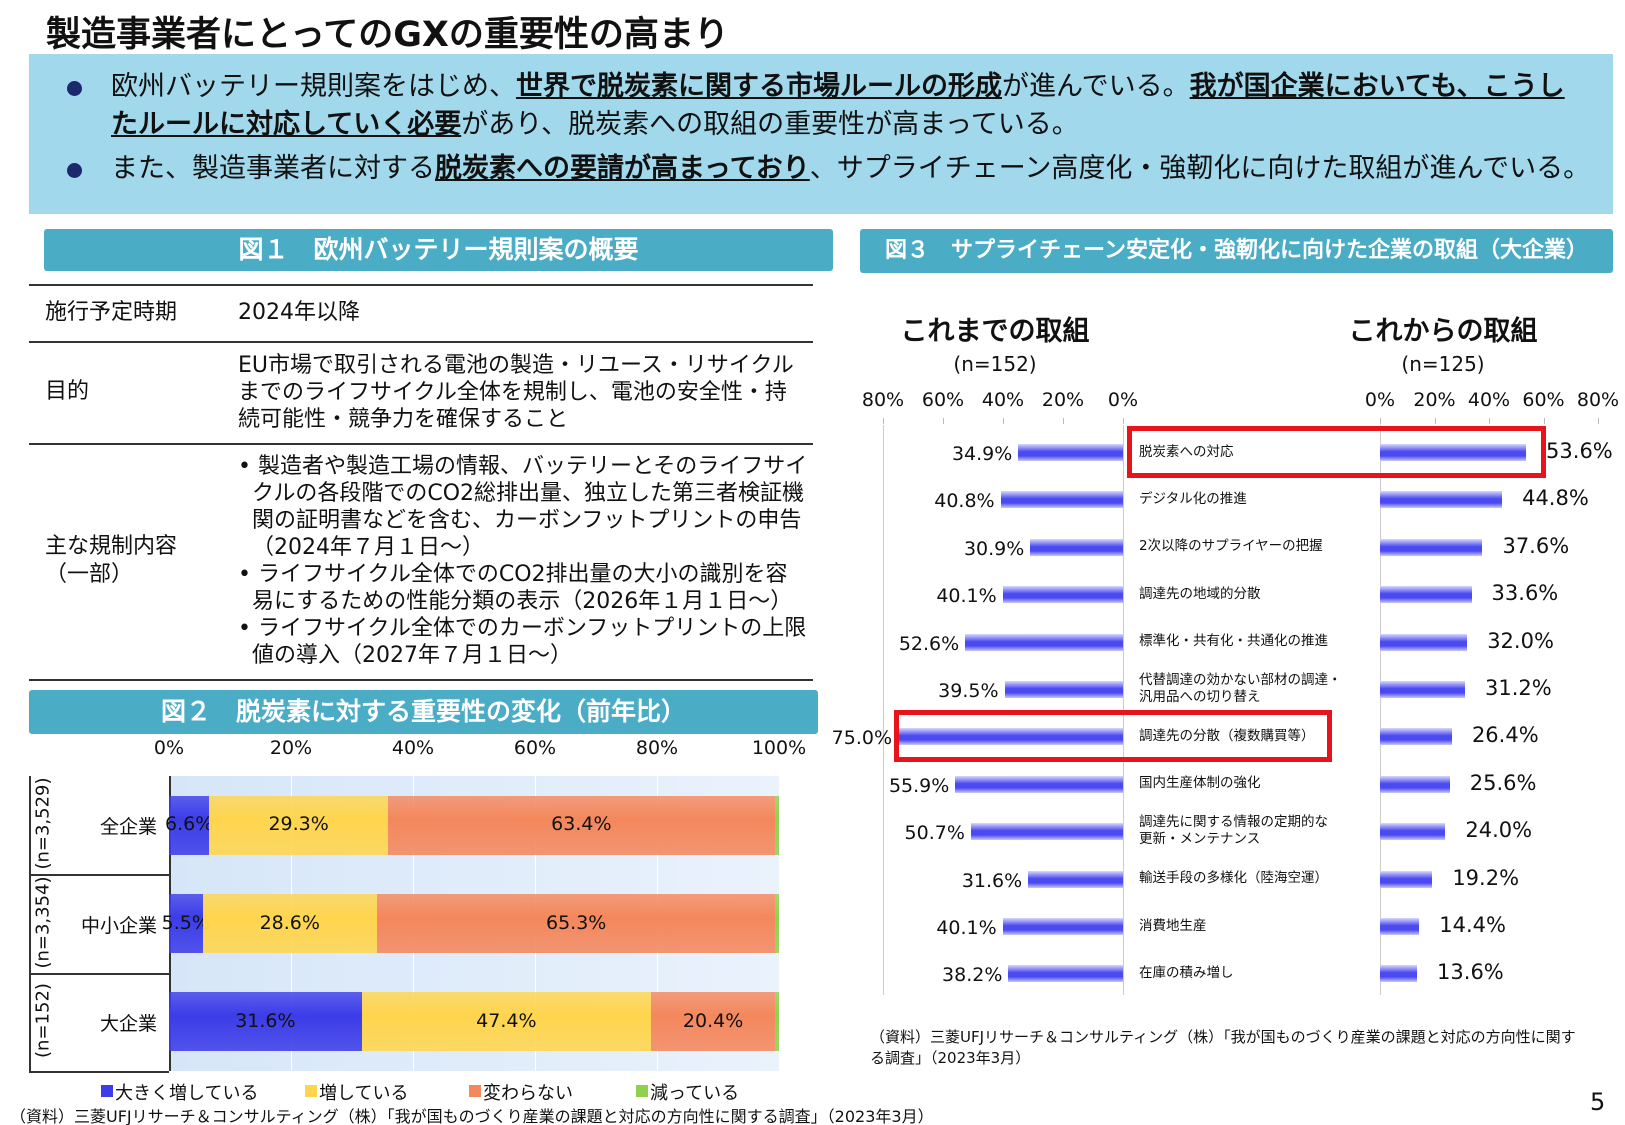 Image resolution: width=1625 pixels, height=1125 pixels. I want to click on category-label: 標準化・共有化・共通化の推進, so click(1233, 641).